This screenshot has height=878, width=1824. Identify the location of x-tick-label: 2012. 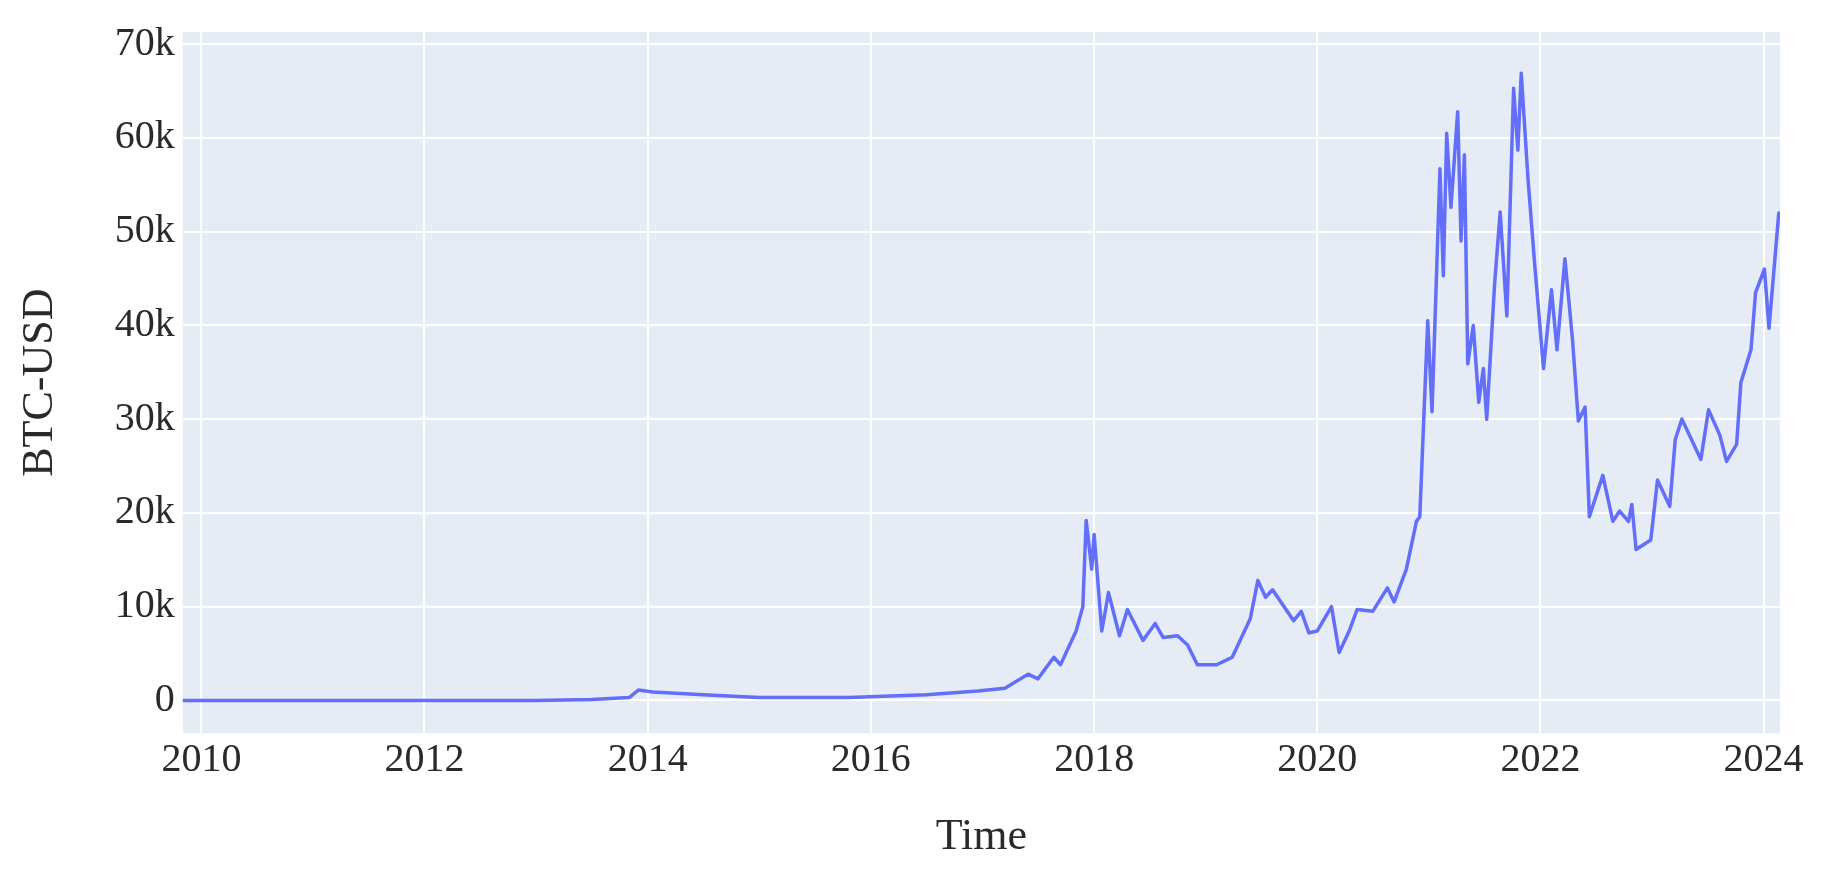
(424, 757).